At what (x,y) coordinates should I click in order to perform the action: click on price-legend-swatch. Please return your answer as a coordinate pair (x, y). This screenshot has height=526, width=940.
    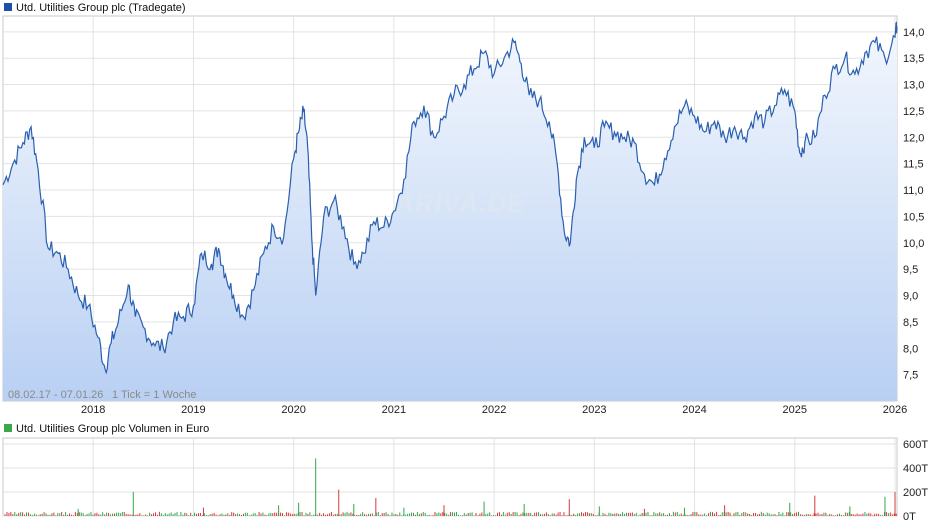
    Looking at the image, I should click on (8, 7).